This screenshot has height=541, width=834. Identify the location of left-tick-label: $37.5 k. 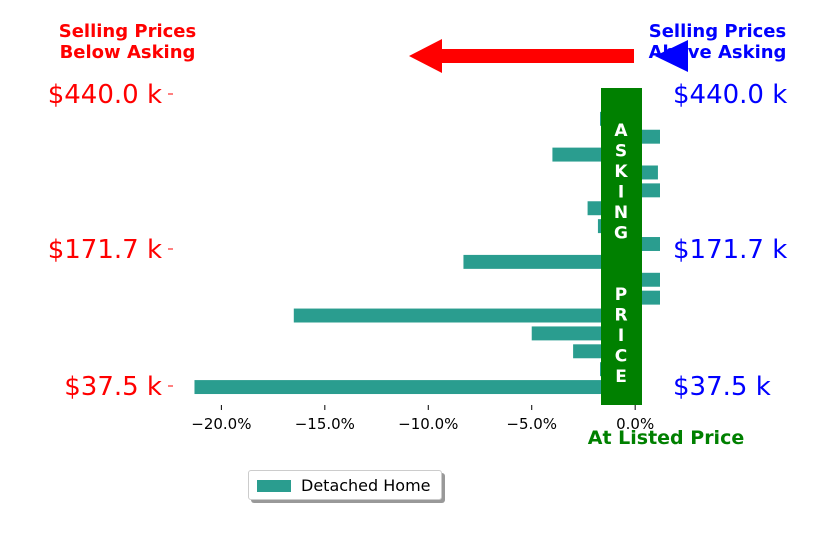
(113, 387).